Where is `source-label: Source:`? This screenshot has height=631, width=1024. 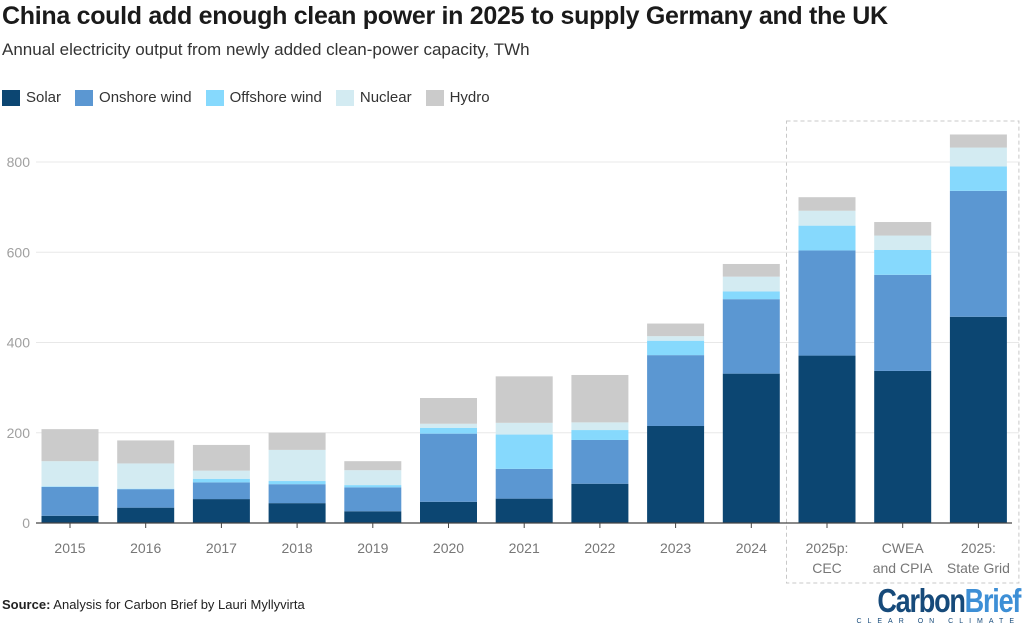
source-label: Source: is located at coordinates (26, 604).